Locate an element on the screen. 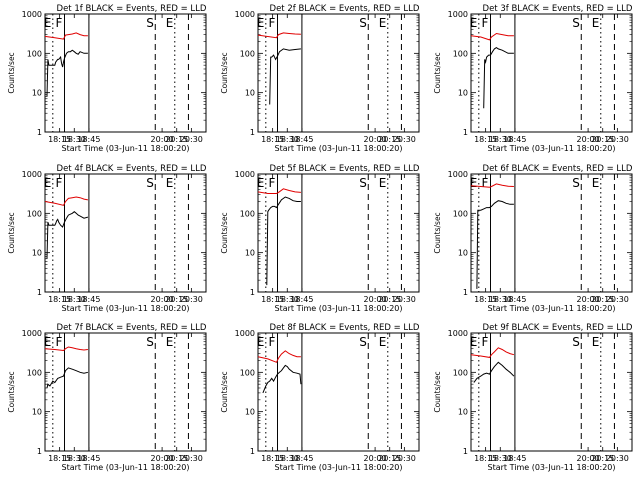 This screenshot has height=484, width=640. panel-title: Det 6f BLACK = Events, RED = LLD is located at coordinates (558, 169).